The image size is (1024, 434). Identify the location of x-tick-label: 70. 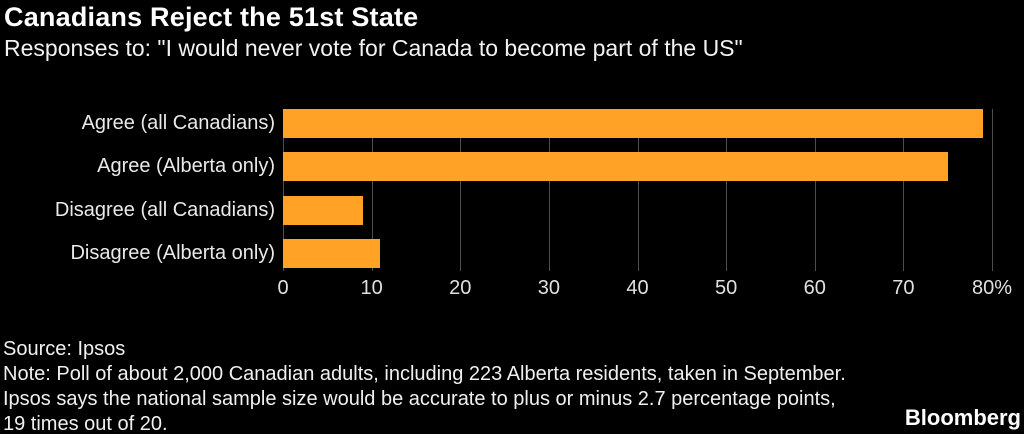
(903, 288).